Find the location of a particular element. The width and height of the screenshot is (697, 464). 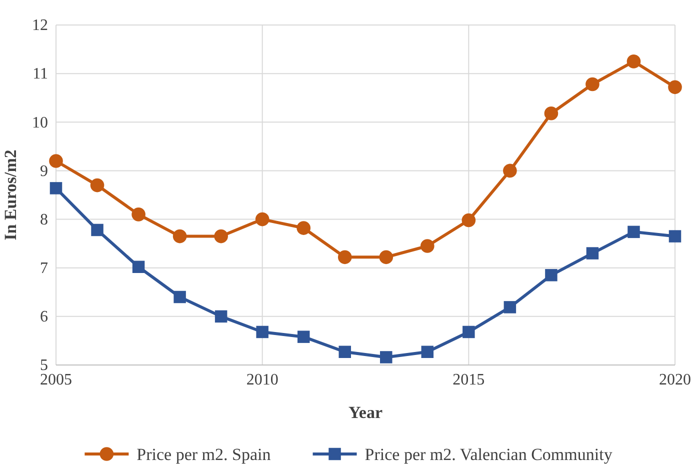

y-tick-label: 7 is located at coordinates (44, 268).